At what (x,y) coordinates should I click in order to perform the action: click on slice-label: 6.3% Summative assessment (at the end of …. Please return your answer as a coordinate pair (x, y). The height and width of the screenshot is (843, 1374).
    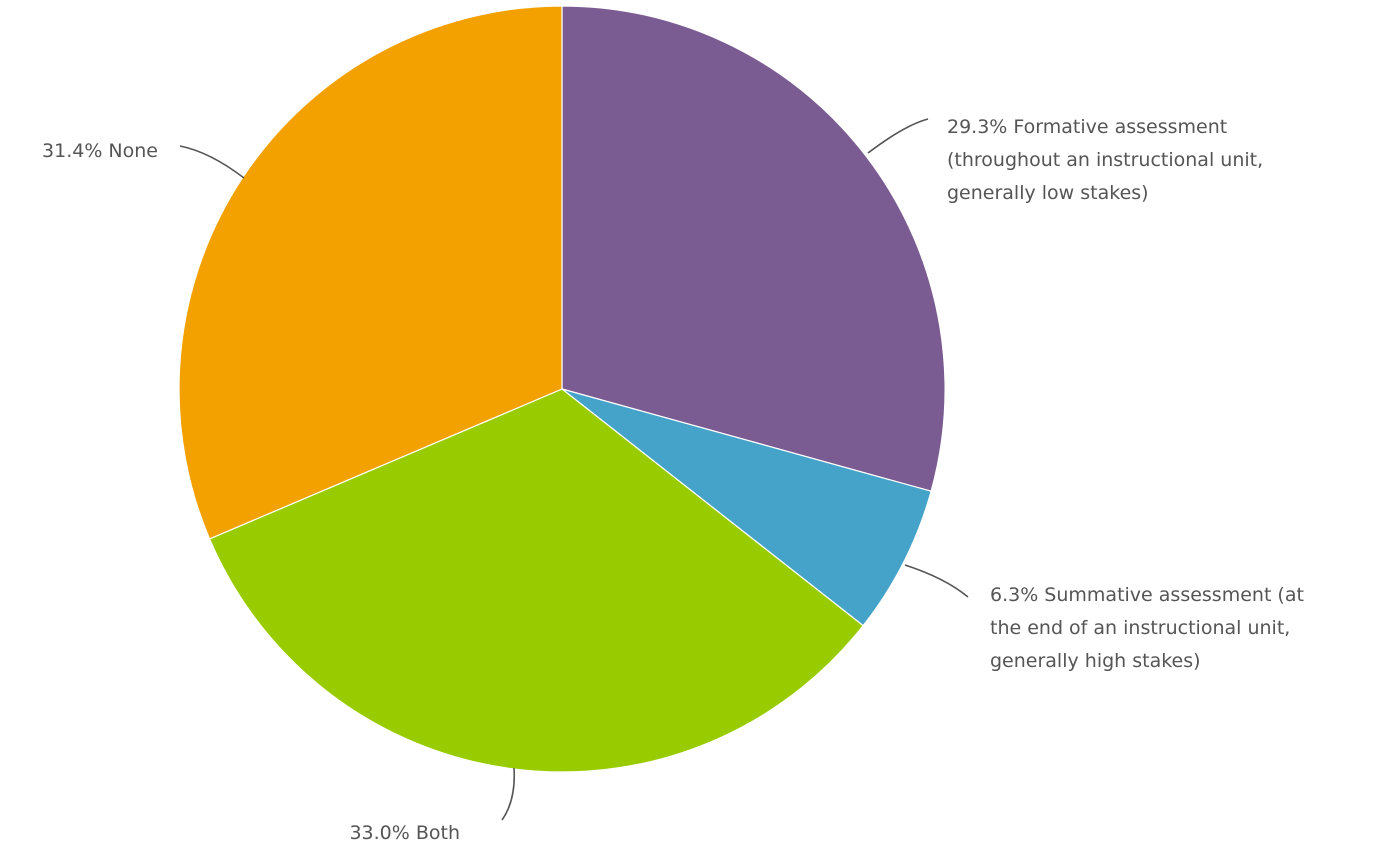
    Looking at the image, I should click on (1147, 628).